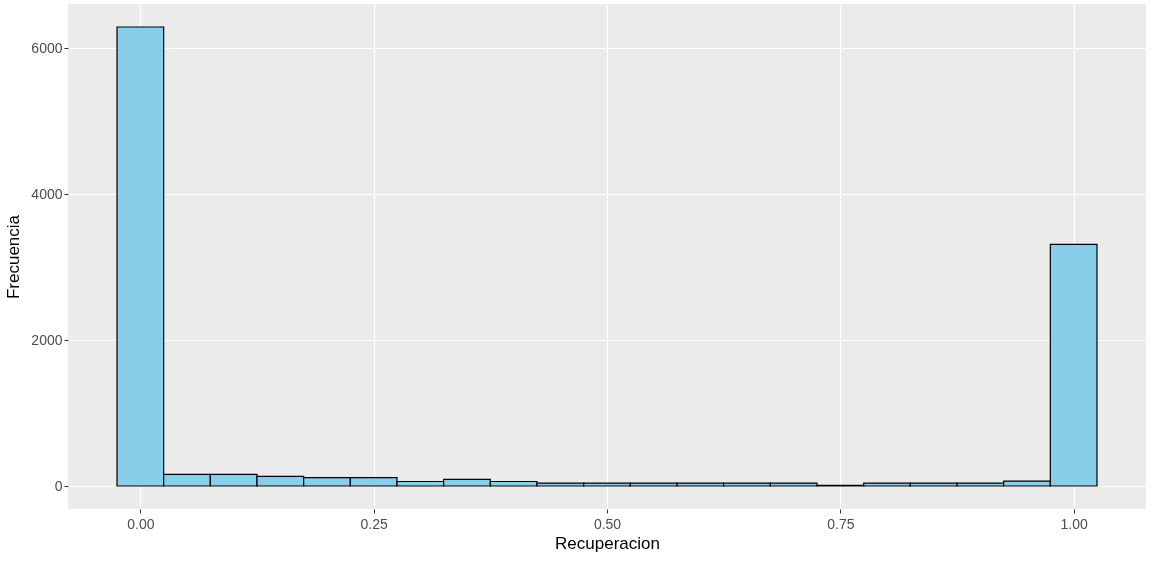 This screenshot has width=1156, height=561. What do you see at coordinates (841, 523) in the screenshot?
I see `x-tick-label: 0.75` at bounding box center [841, 523].